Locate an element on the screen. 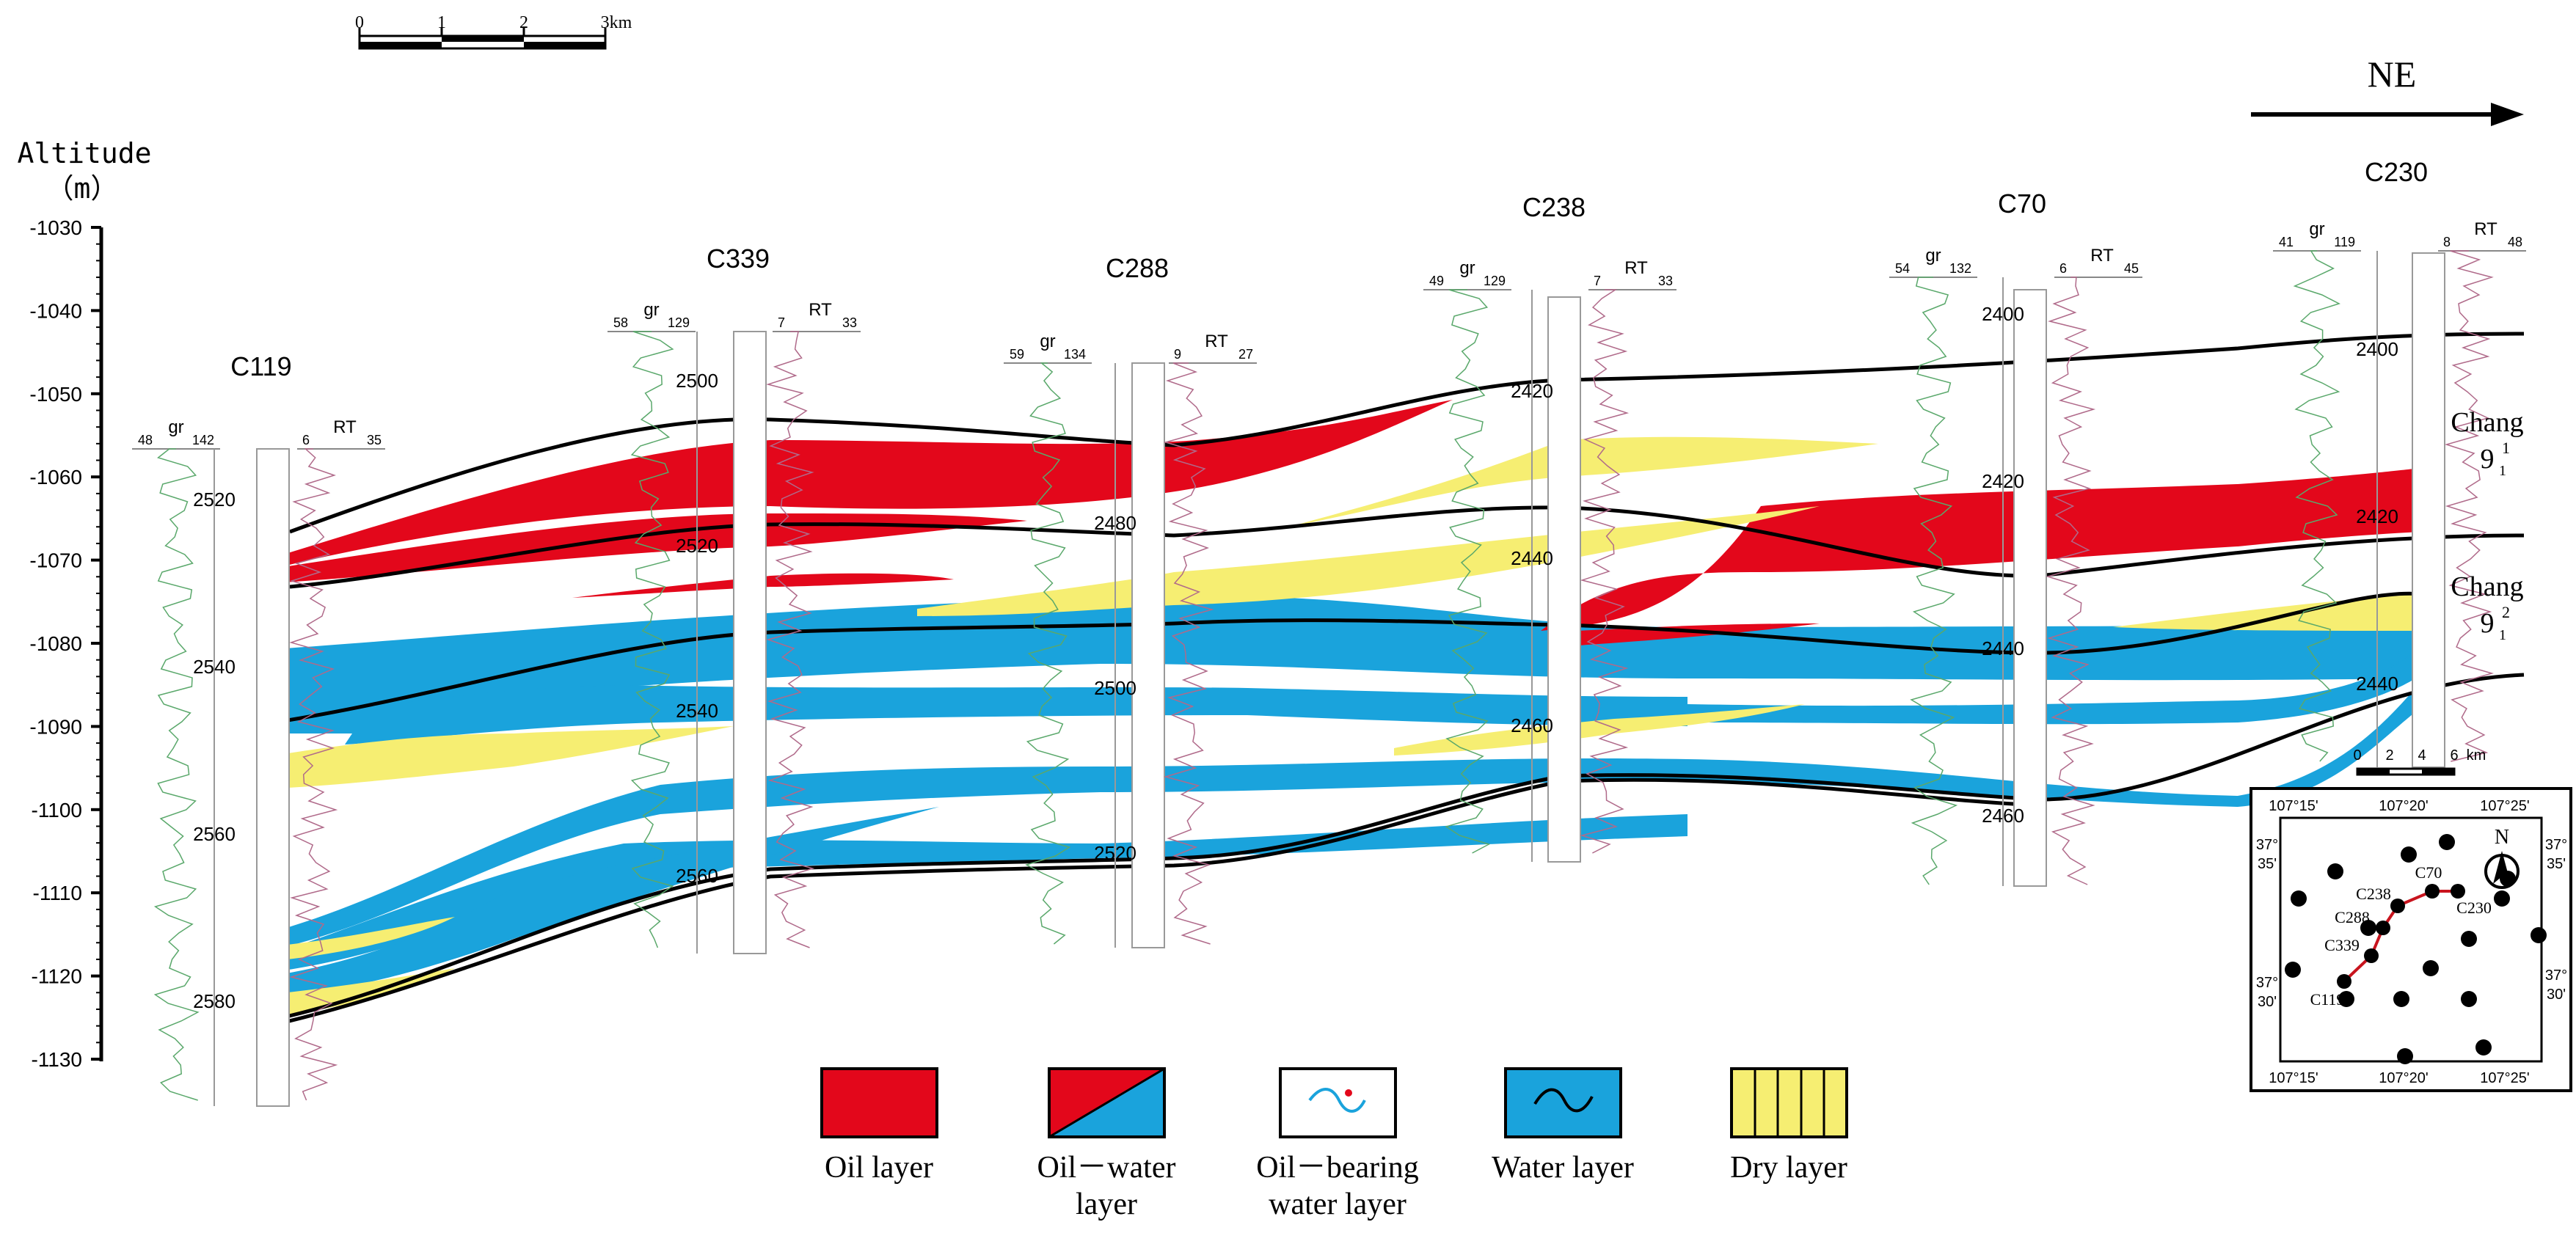 This screenshot has width=2576, height=1233. axis-tick-label: -1110 is located at coordinates (58, 893).